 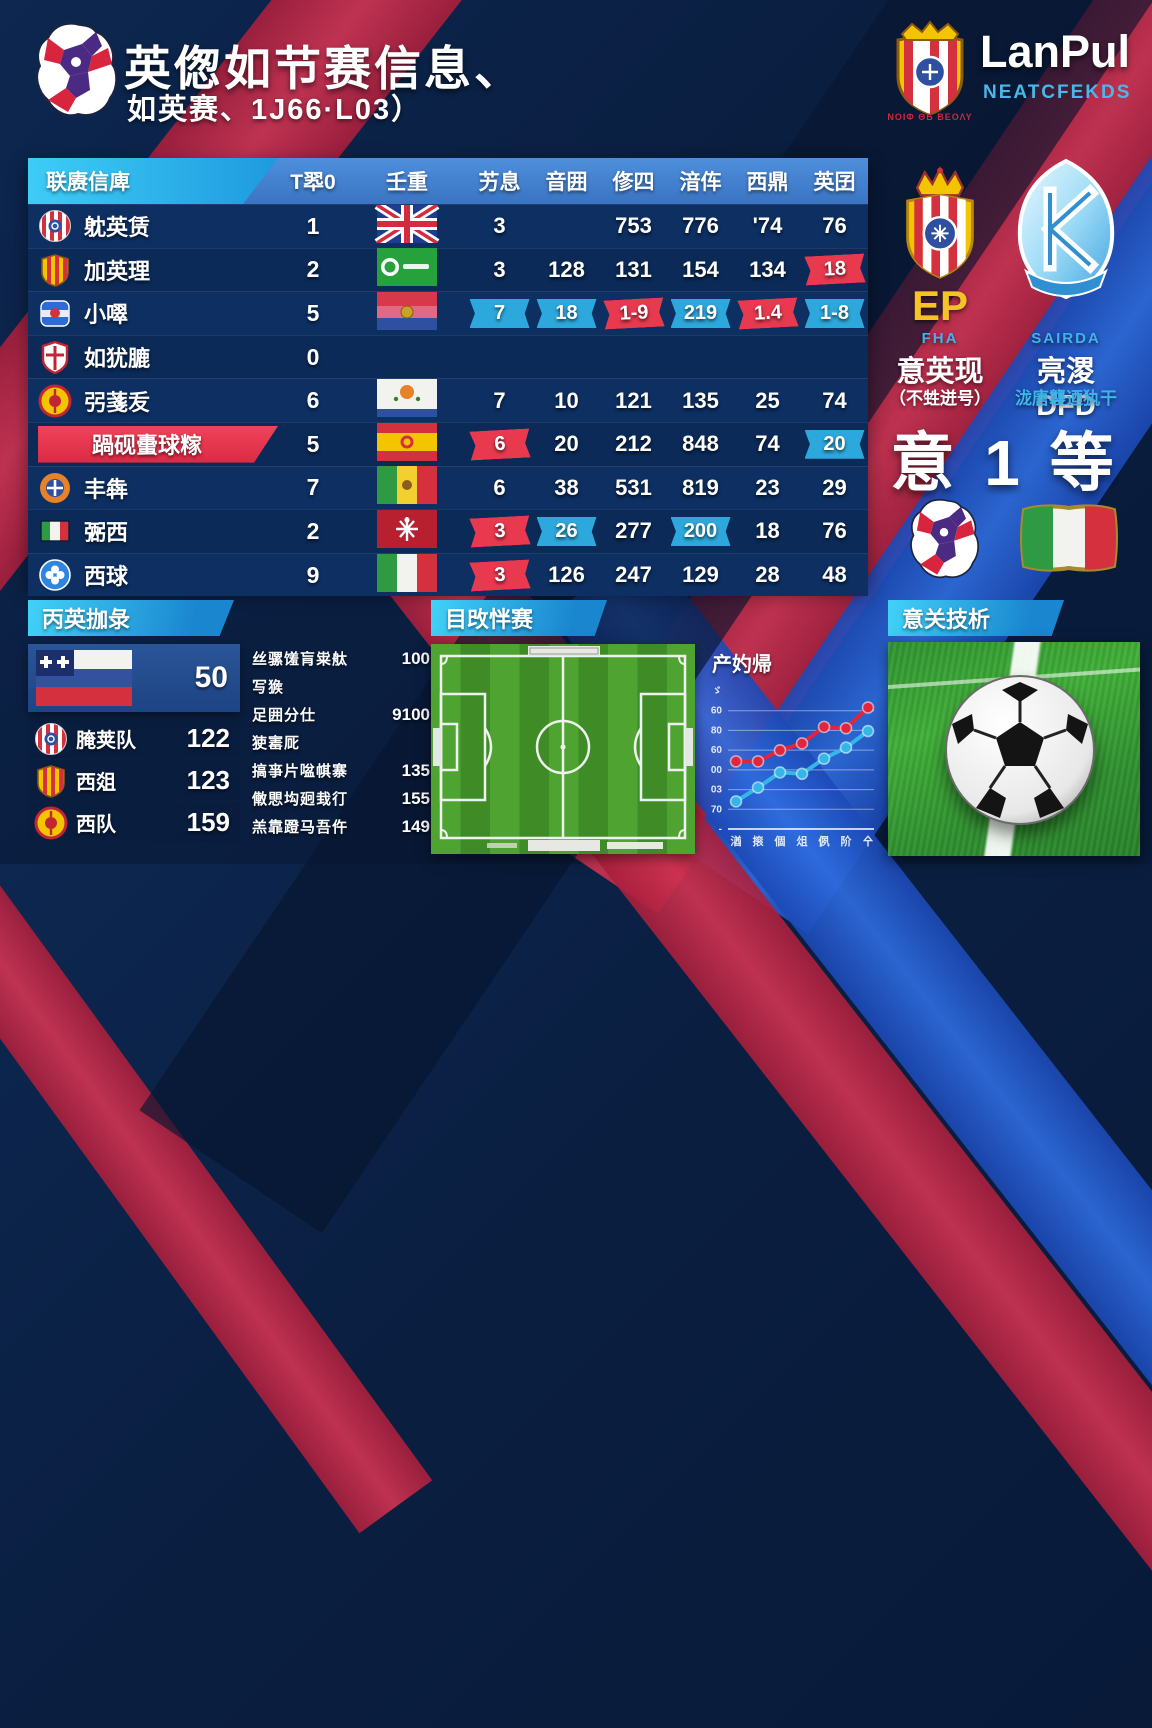 I want to click on y-tick-label: 80, so click(x=717, y=730).